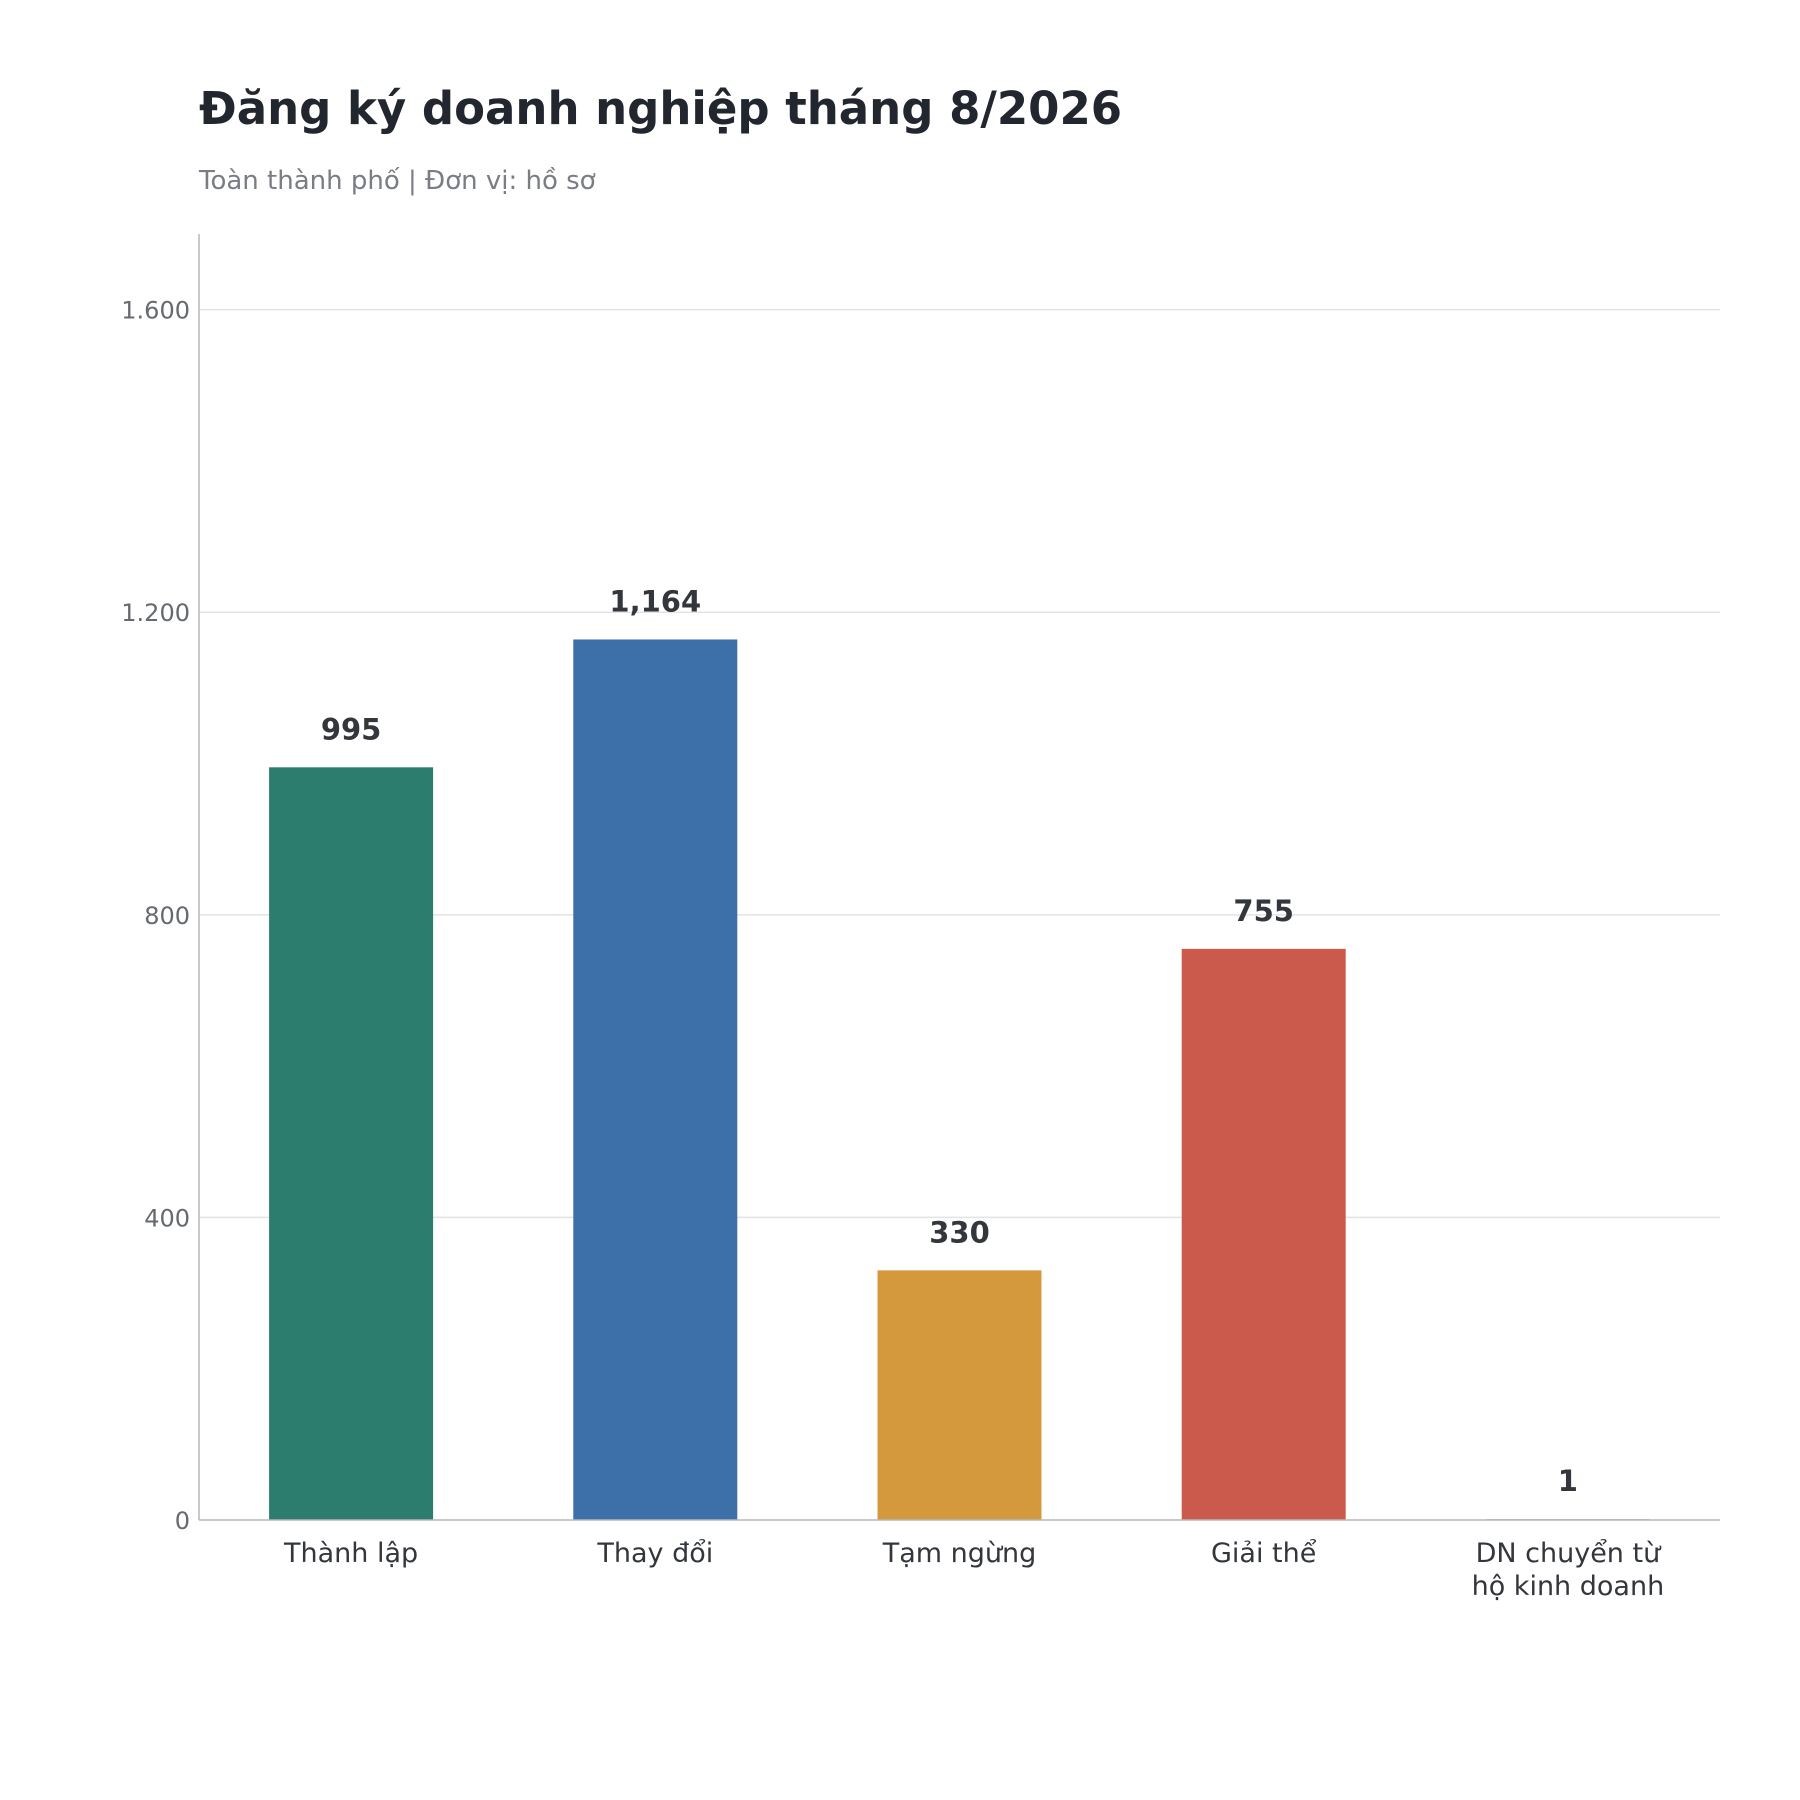 This screenshot has height=1800, width=1800. Describe the element at coordinates (350, 1553) in the screenshot. I see `category-label: Thành lập` at that location.